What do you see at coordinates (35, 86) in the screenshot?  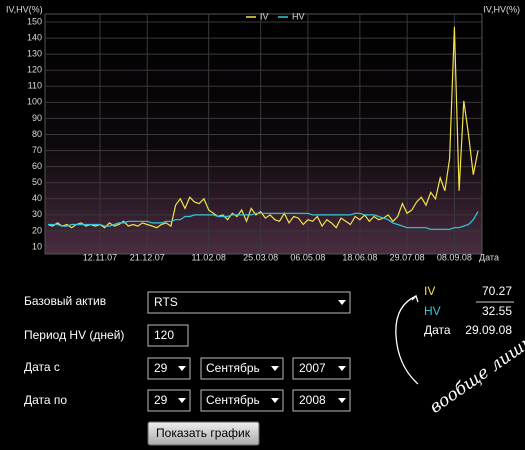 I see `y-tick-label: 110` at bounding box center [35, 86].